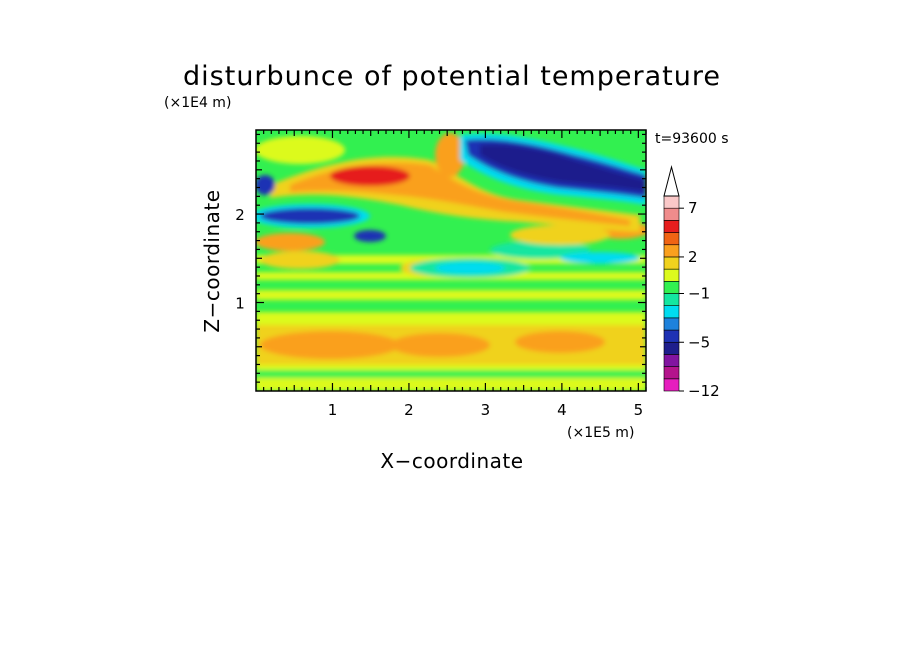 The width and height of the screenshot is (904, 654). I want to click on time-label: t=93600 s, so click(692, 139).